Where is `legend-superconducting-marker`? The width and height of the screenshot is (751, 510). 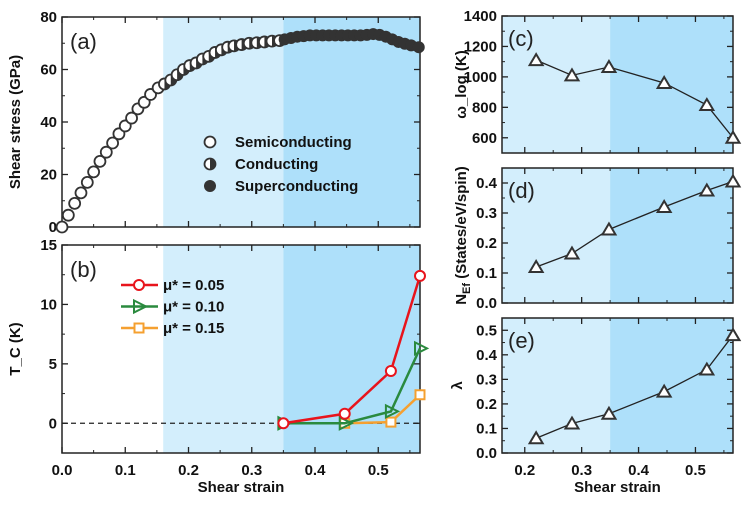
legend-superconducting-marker is located at coordinates (210, 186).